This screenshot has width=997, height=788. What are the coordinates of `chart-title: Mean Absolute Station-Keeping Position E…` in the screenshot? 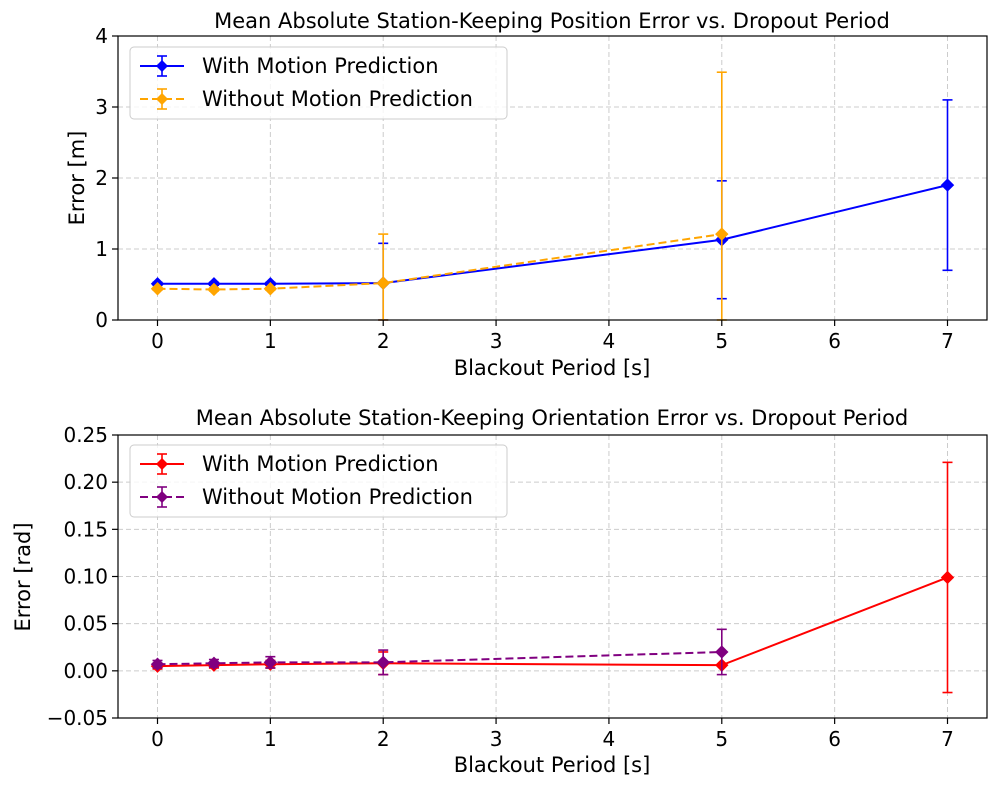 It's located at (552, 21).